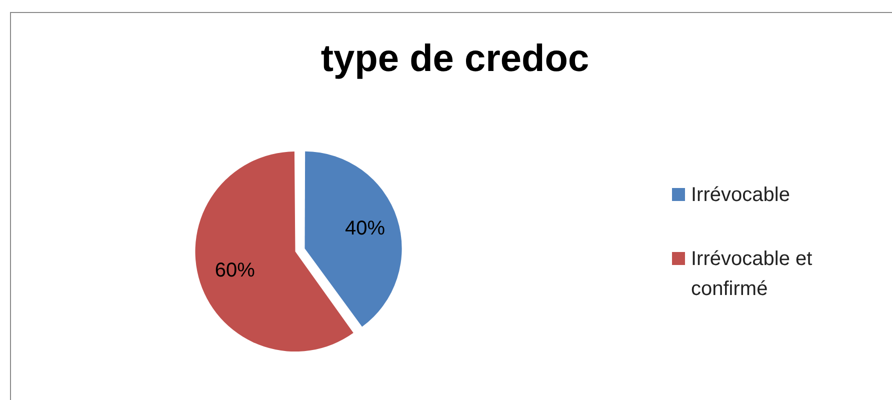  Describe the element at coordinates (752, 274) in the screenshot. I see `legend-label: Irrévocable et confirmé` at that location.